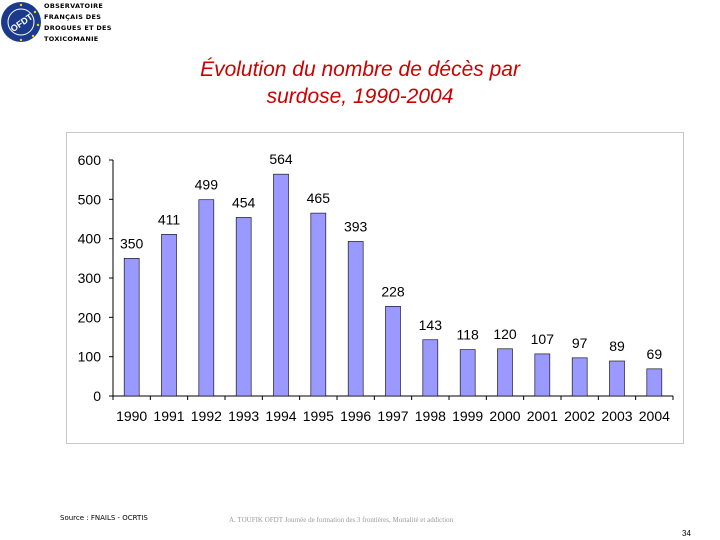 This screenshot has height=540, width=720. What do you see at coordinates (393, 291) in the screenshot?
I see `data-label: 228` at bounding box center [393, 291].